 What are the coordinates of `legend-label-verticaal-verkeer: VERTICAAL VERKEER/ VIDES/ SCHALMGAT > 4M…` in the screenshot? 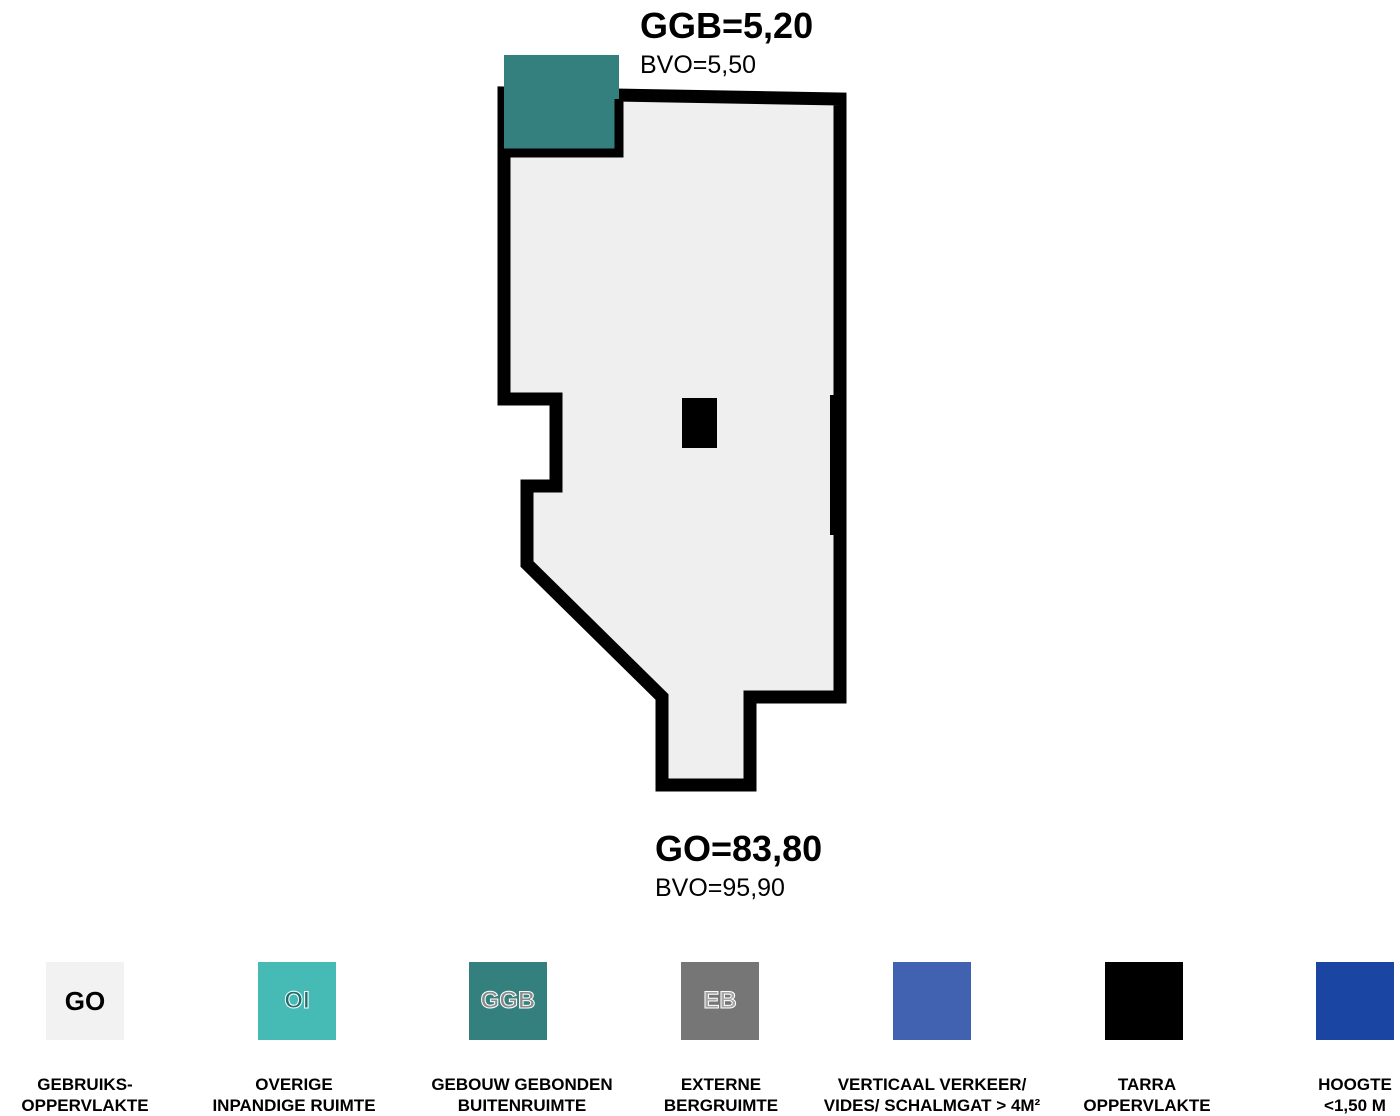 It's located at (932, 1095).